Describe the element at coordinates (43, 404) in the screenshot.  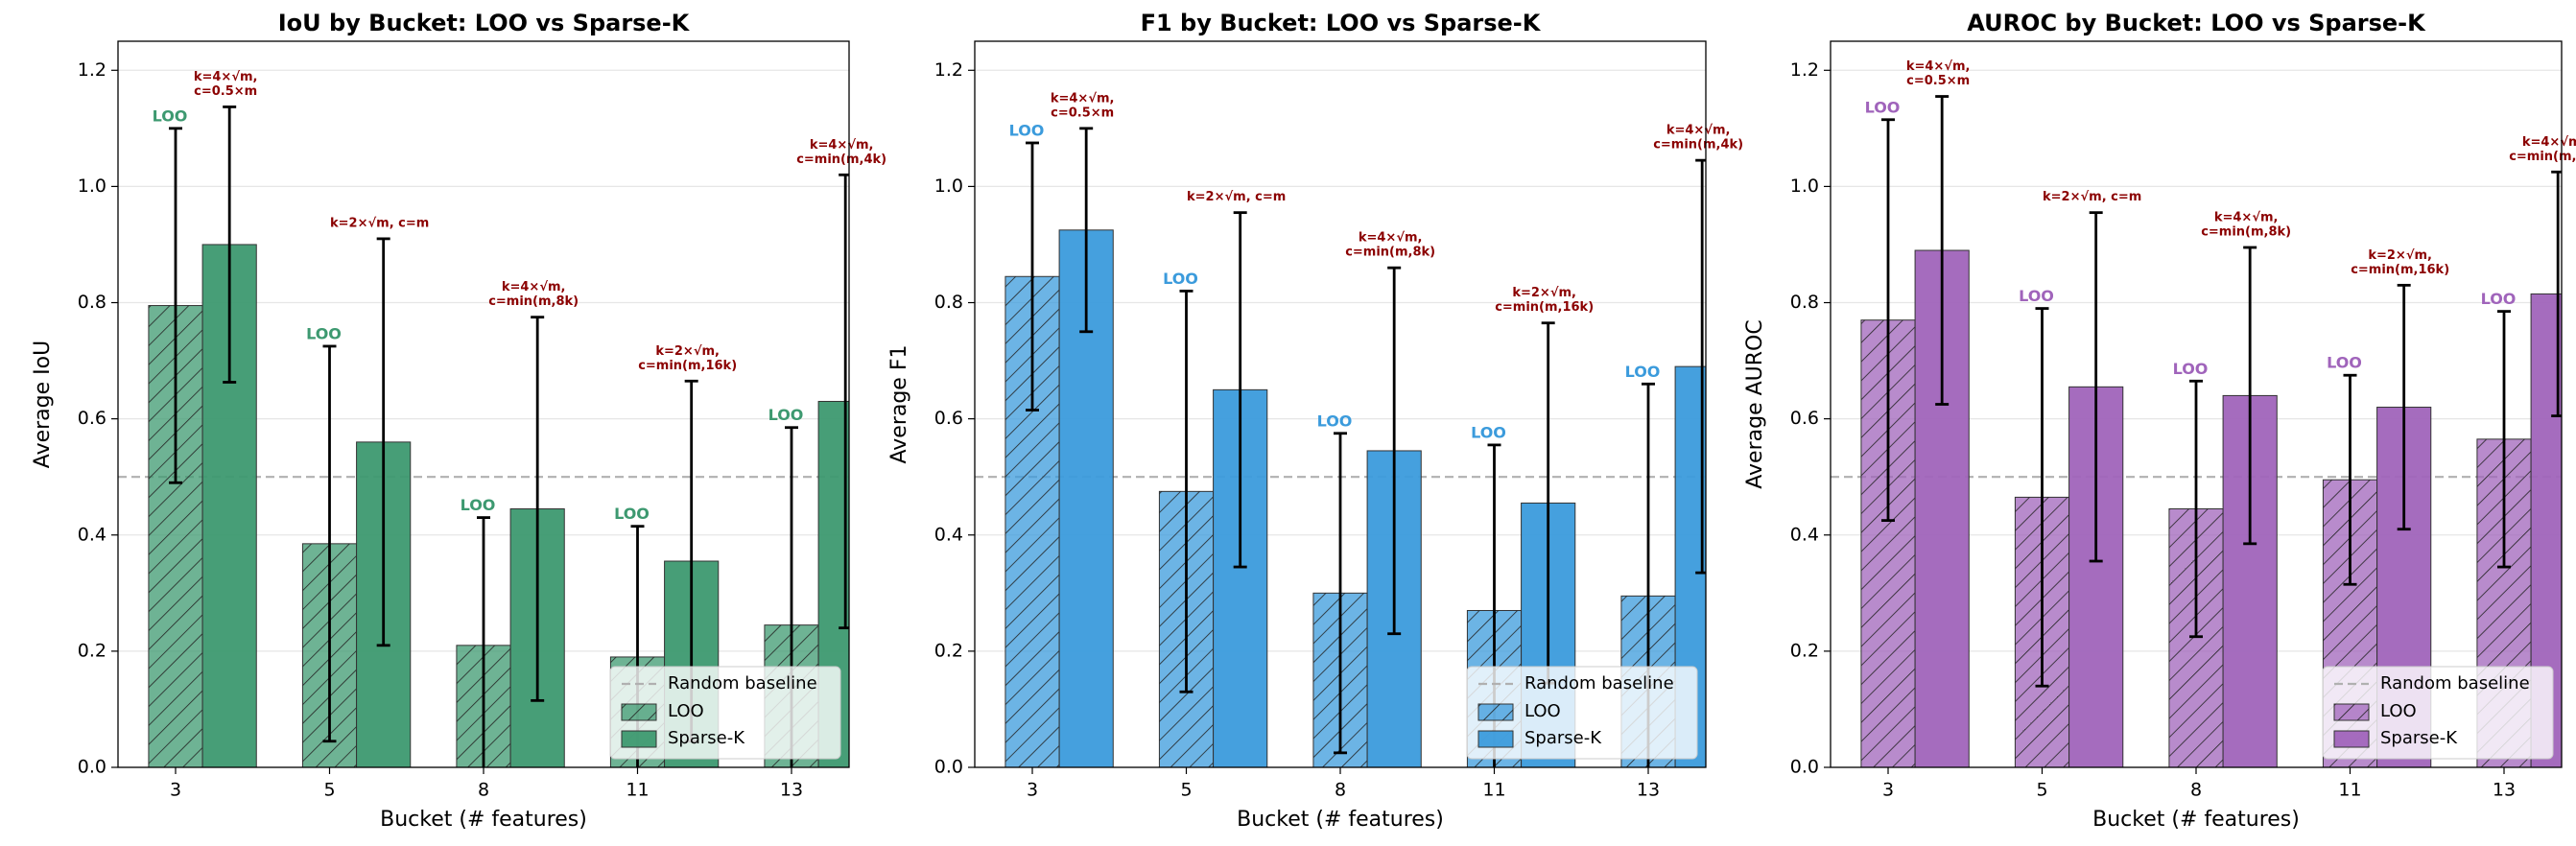
I see `y-axis-label: Average IoU` at that location.